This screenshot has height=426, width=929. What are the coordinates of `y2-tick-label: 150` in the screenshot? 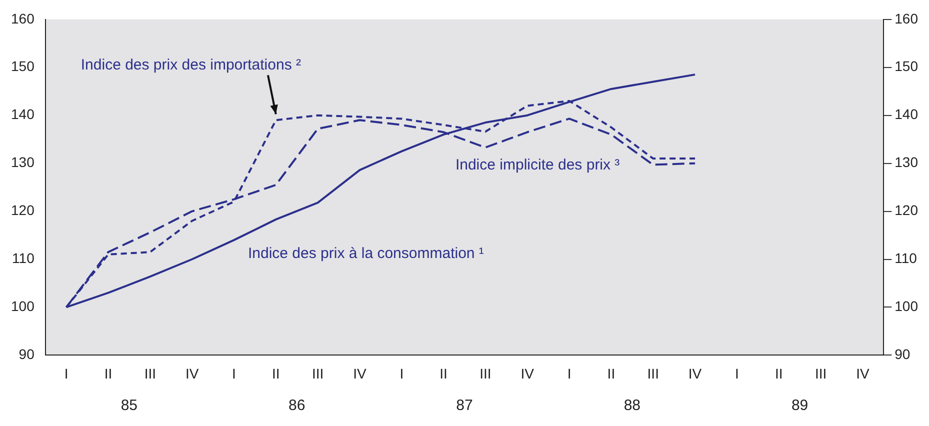 It's located at (906, 66).